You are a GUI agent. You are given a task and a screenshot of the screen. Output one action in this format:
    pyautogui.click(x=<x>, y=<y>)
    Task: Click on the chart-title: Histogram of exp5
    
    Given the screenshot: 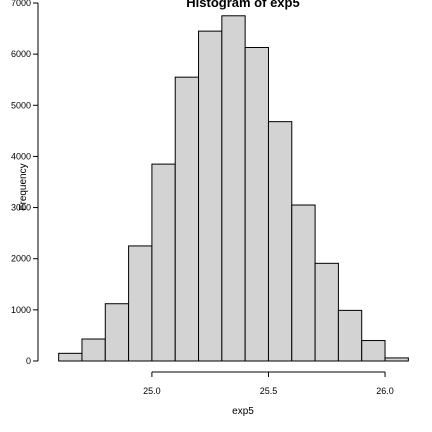 What is the action you would take?
    pyautogui.click(x=242, y=5)
    